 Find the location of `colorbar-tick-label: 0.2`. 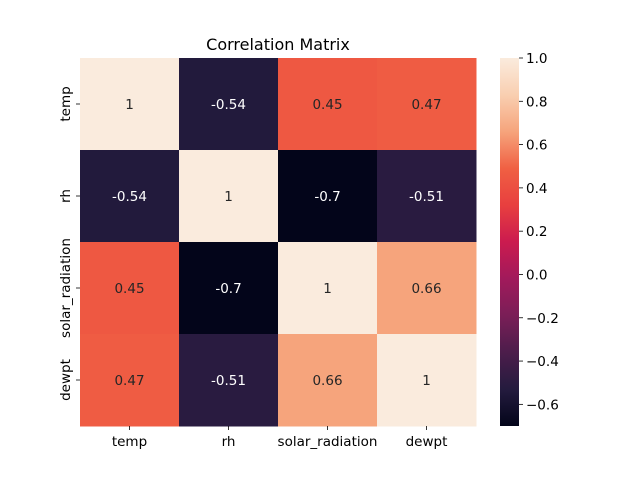

colorbar-tick-label: 0.2 is located at coordinates (536, 232).